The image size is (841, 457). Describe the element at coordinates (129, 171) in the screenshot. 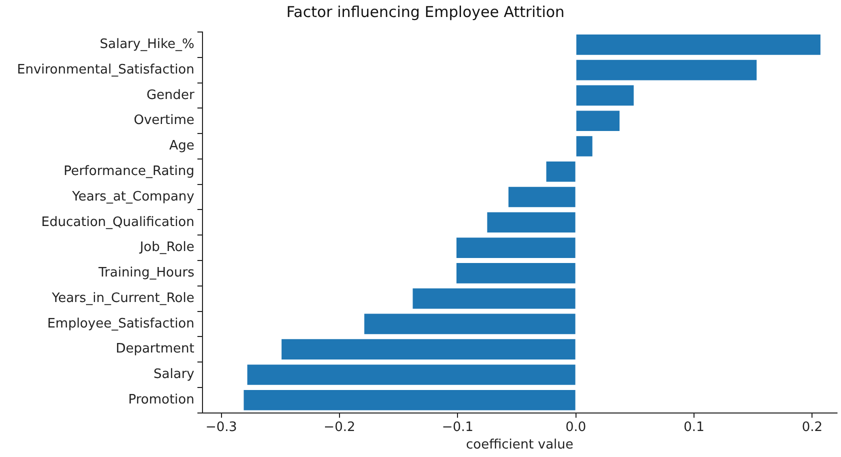

I see `y-tick-label: Performance_Rating` at that location.